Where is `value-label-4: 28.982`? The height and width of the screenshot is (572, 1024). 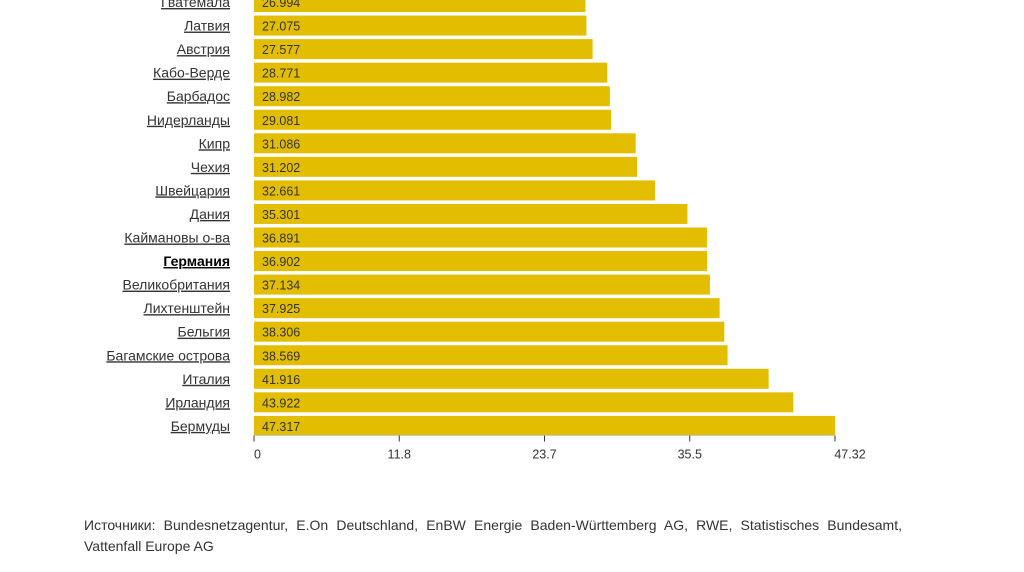 value-label-4: 28.982 is located at coordinates (281, 97).